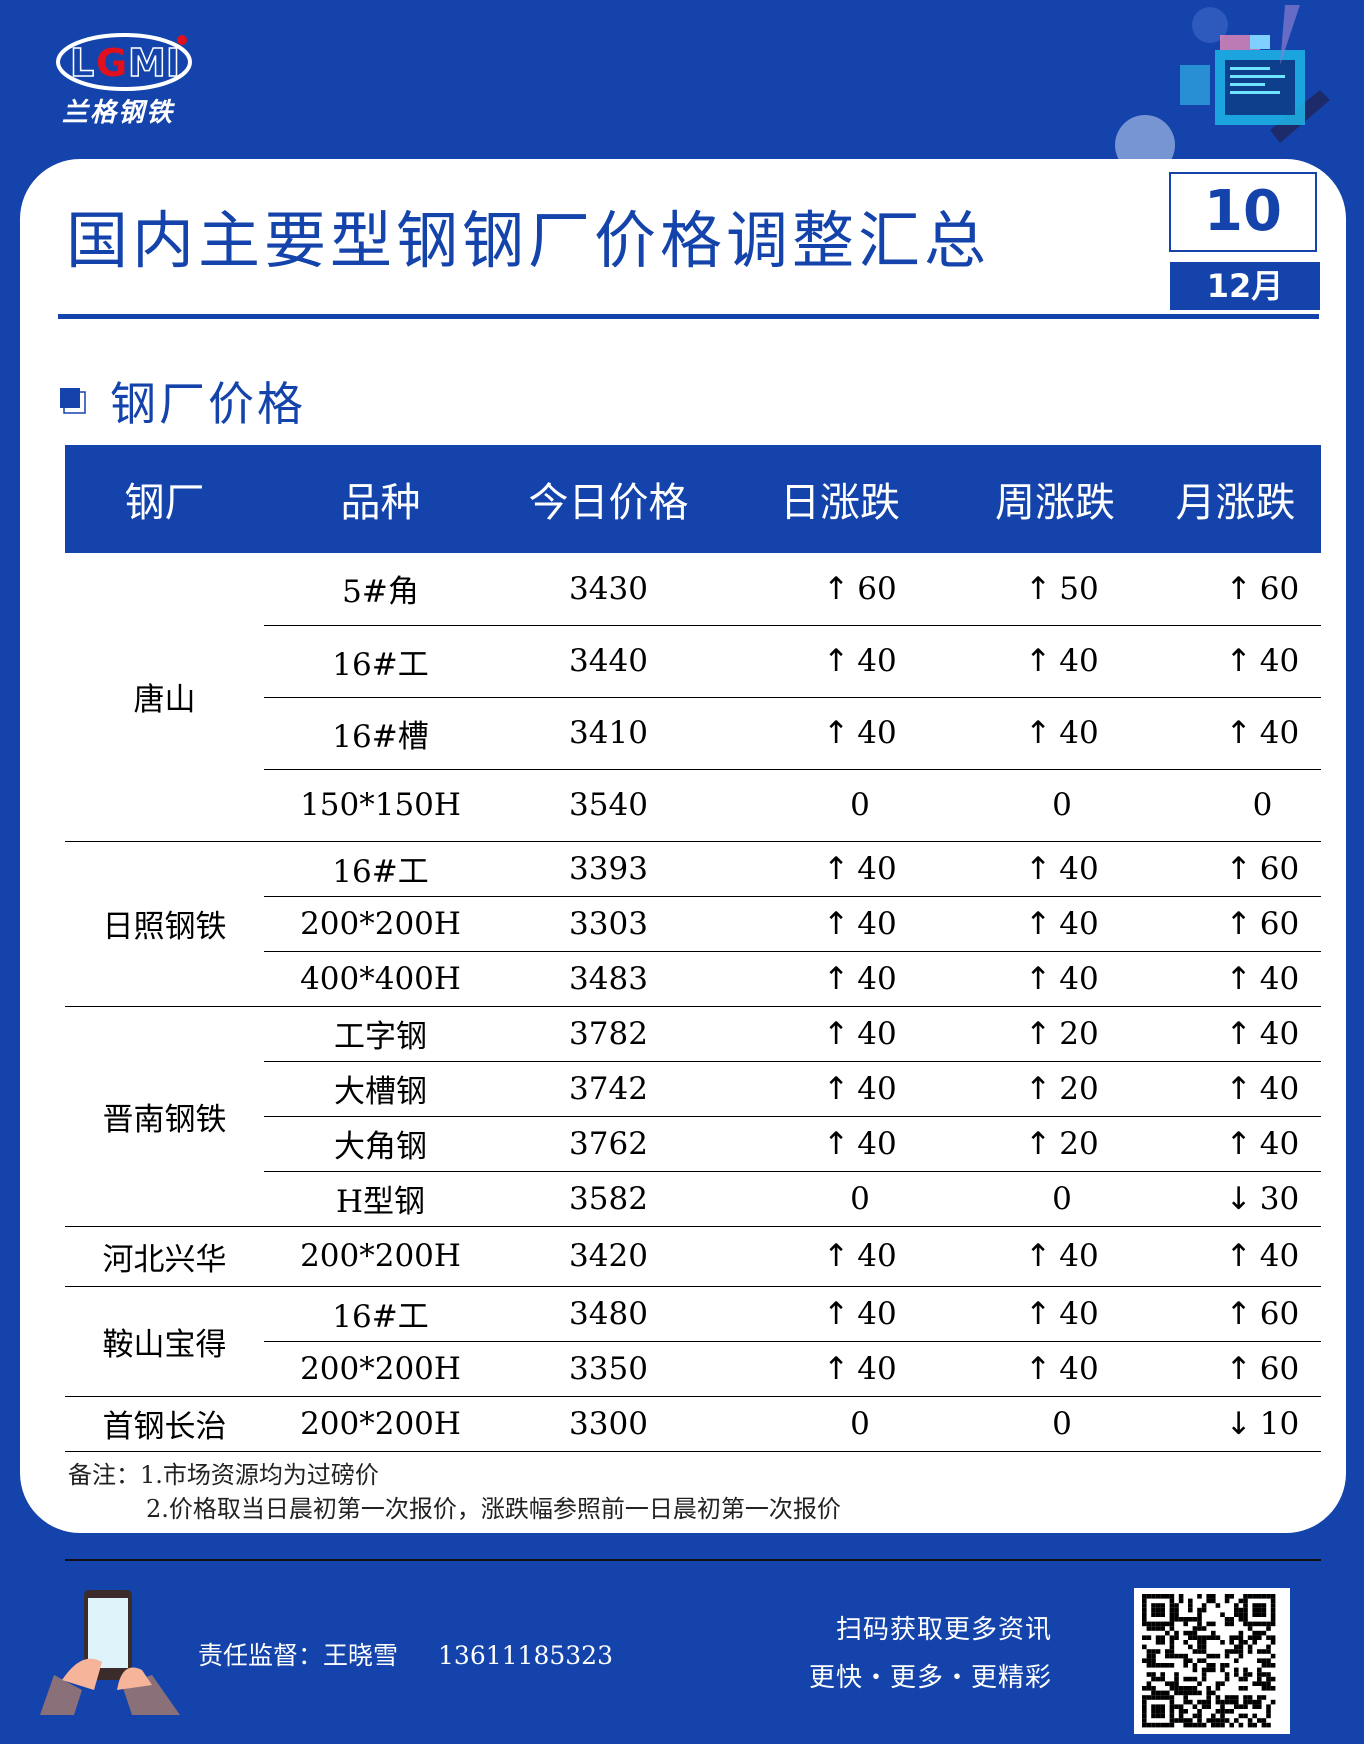 The height and width of the screenshot is (1744, 1364). Describe the element at coordinates (693, 661) in the screenshot. I see `table-row: 16#工 3440 ↑ 40 ↑ 40 ↑ 40` at that location.